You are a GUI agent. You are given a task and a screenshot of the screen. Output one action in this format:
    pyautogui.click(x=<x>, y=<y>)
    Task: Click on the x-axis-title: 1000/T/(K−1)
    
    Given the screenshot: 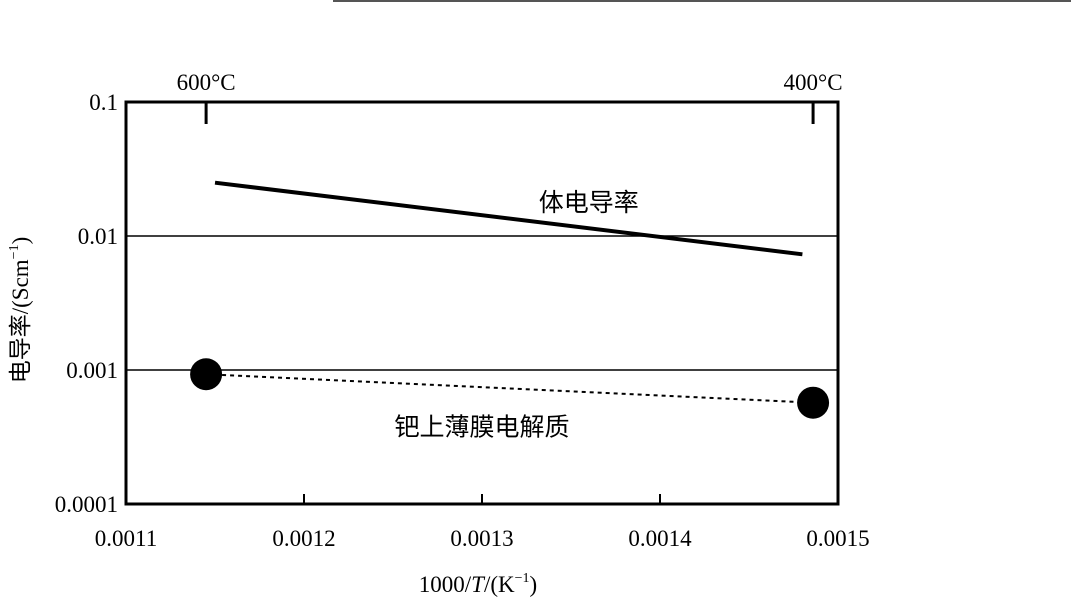 What is the action you would take?
    pyautogui.click(x=478, y=584)
    